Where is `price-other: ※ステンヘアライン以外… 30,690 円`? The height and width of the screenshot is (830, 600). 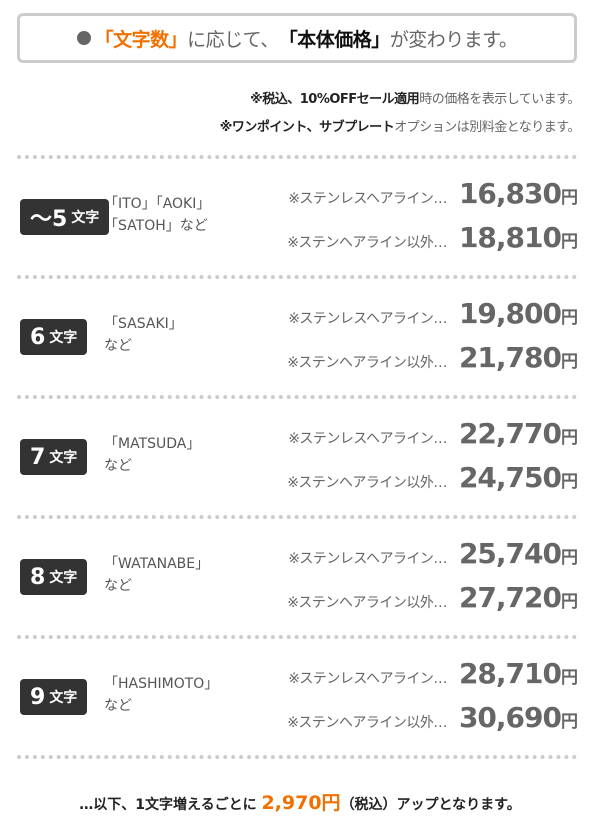 price-other: ※ステンヘアライン以外… 30,690 円 is located at coordinates (432, 717).